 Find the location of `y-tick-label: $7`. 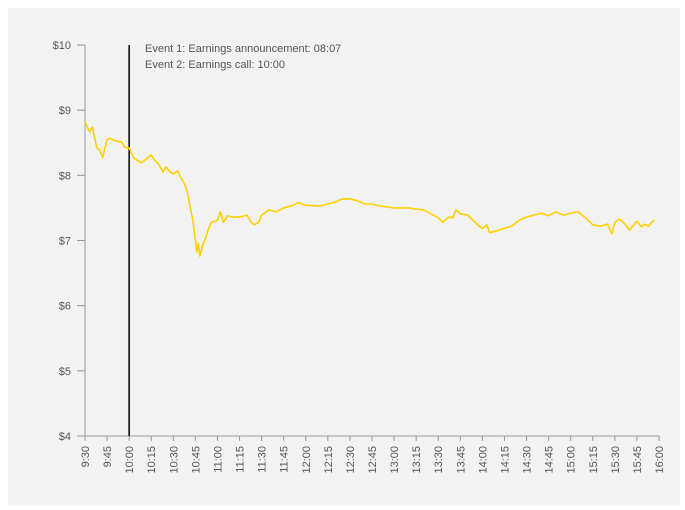

y-tick-label: $7 is located at coordinates (65, 242).